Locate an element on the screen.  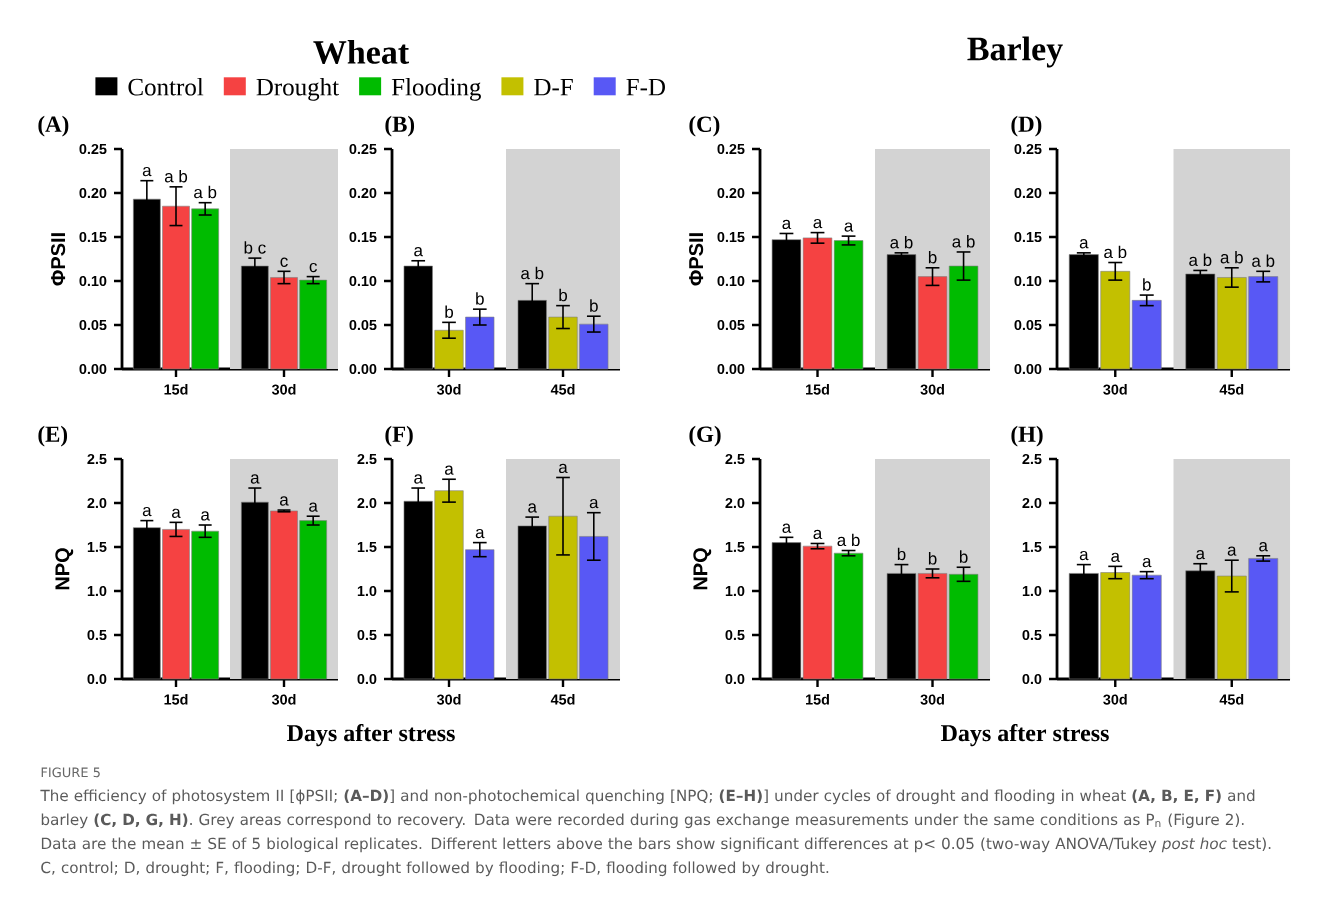
chart-title: (A) is located at coordinates (53, 126).